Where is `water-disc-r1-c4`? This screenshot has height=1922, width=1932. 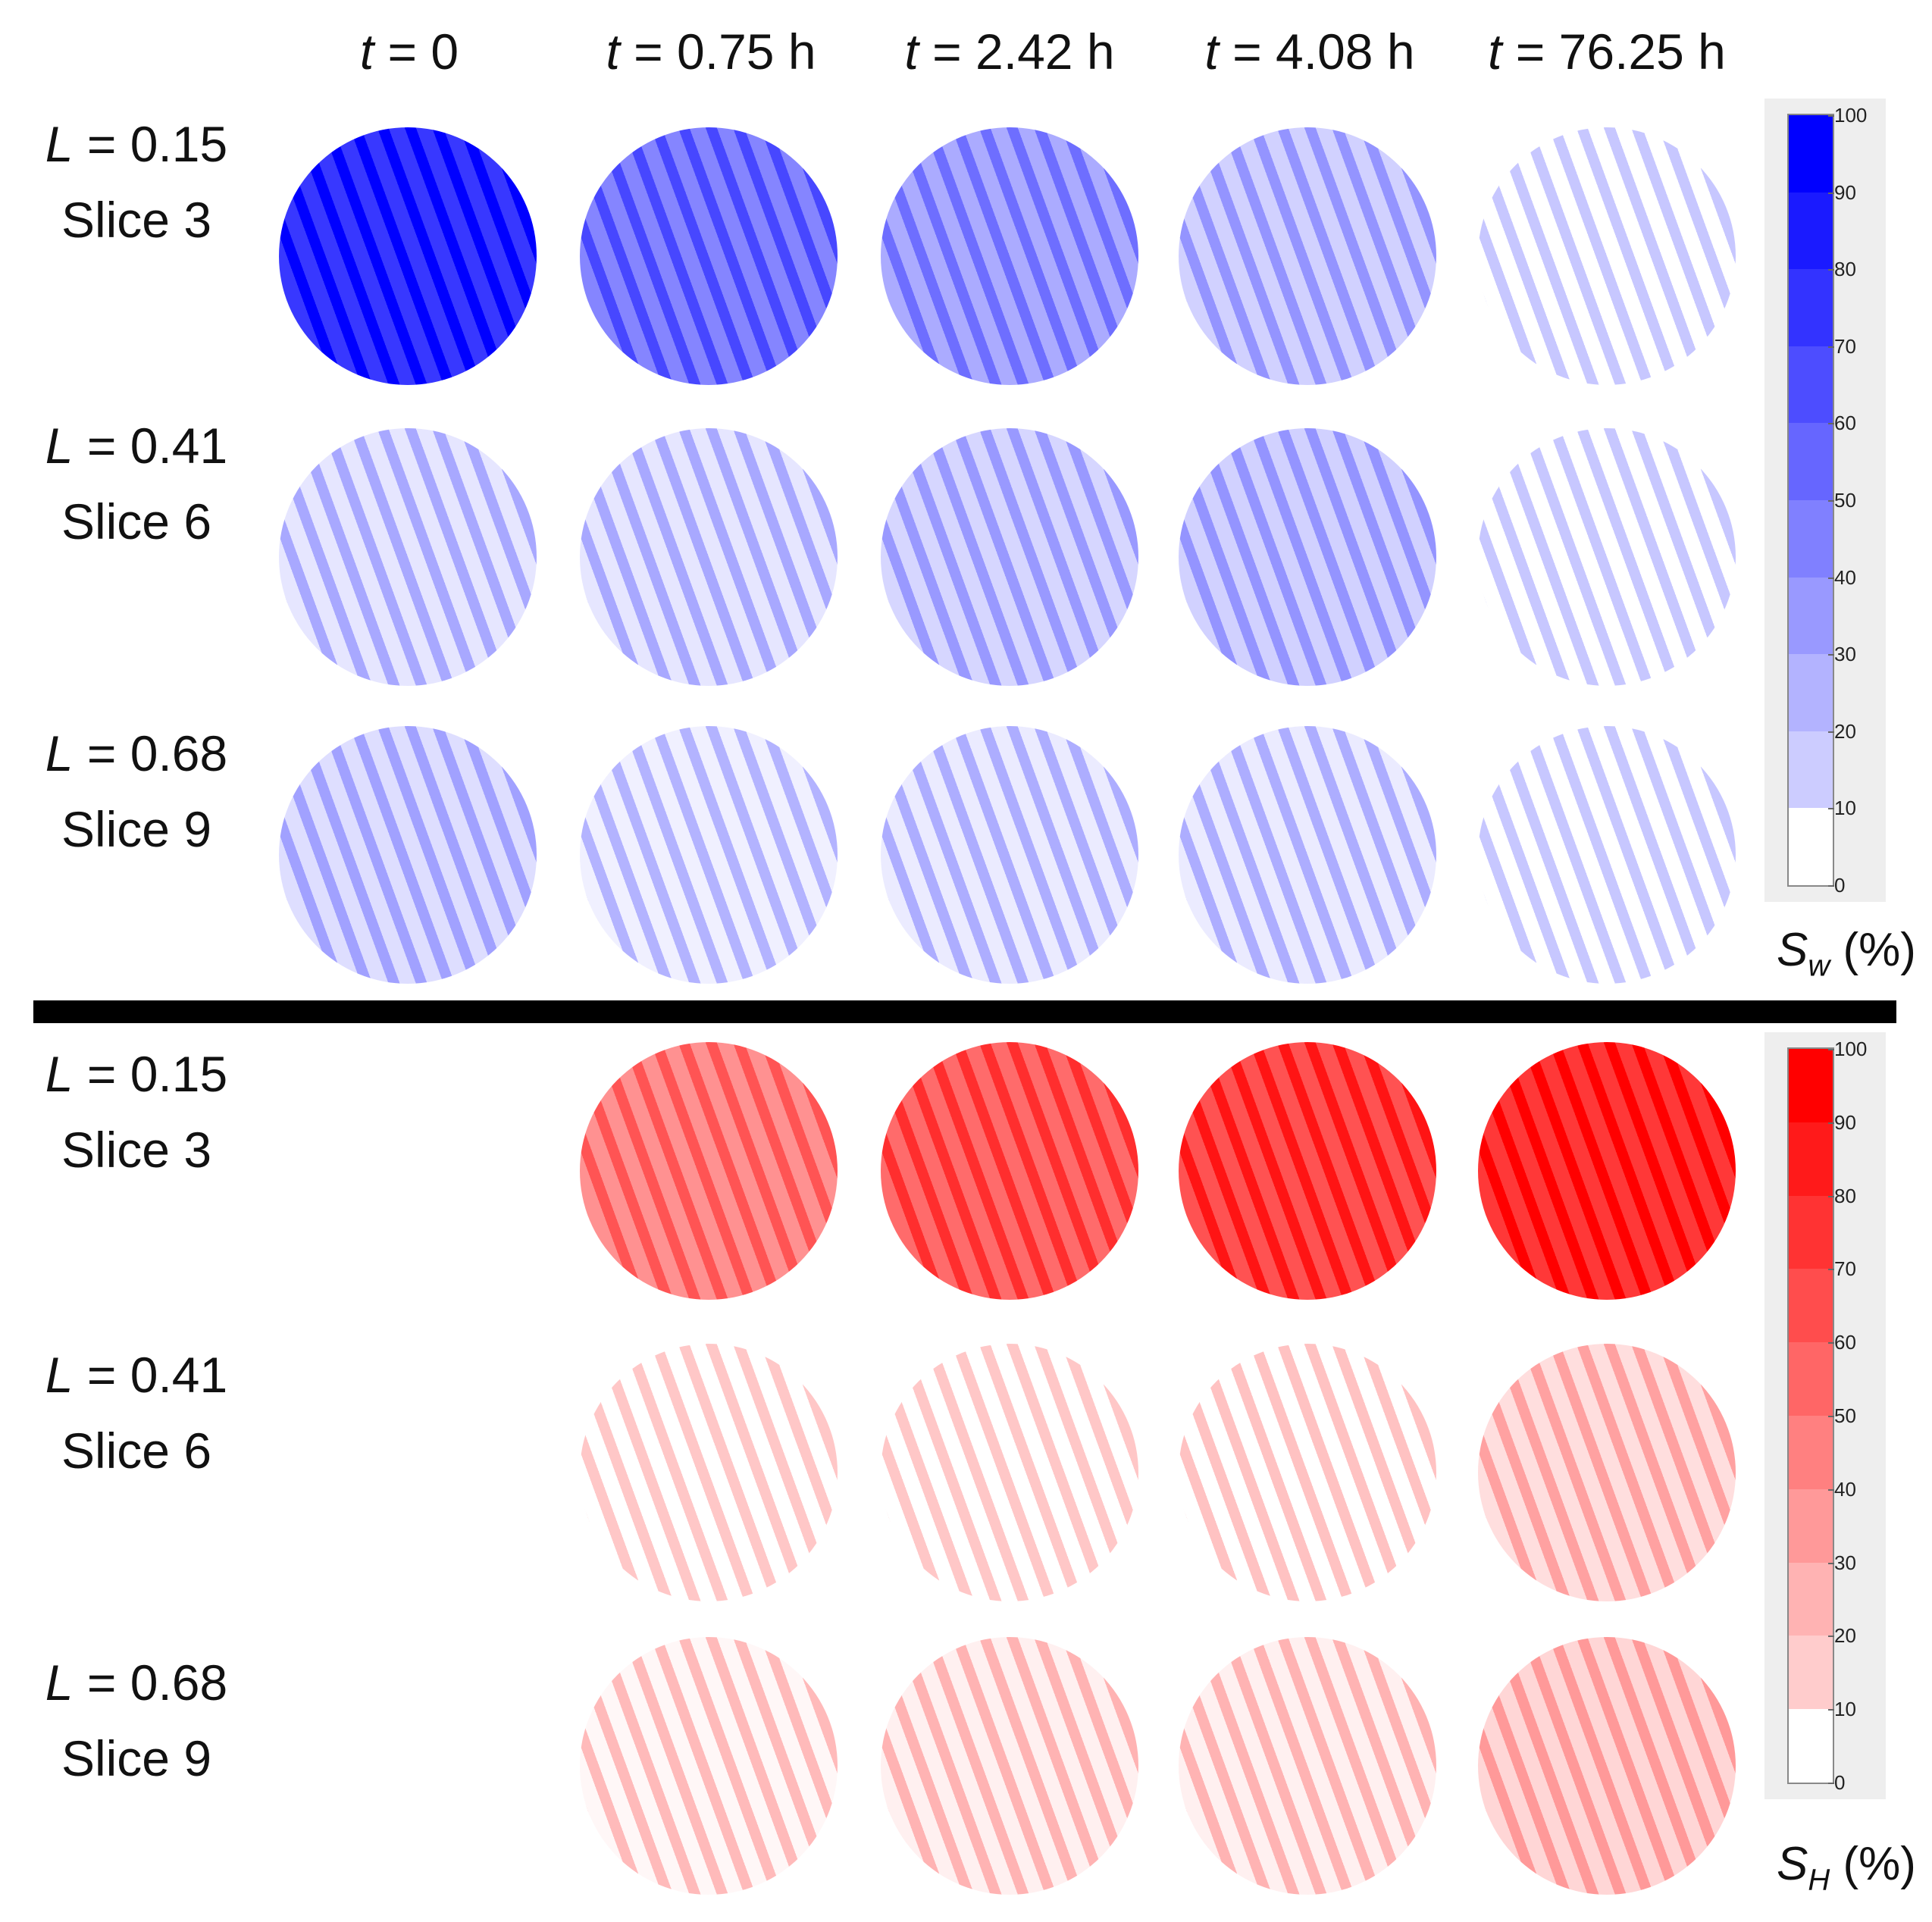
water-disc-r1-c4 is located at coordinates (1607, 557).